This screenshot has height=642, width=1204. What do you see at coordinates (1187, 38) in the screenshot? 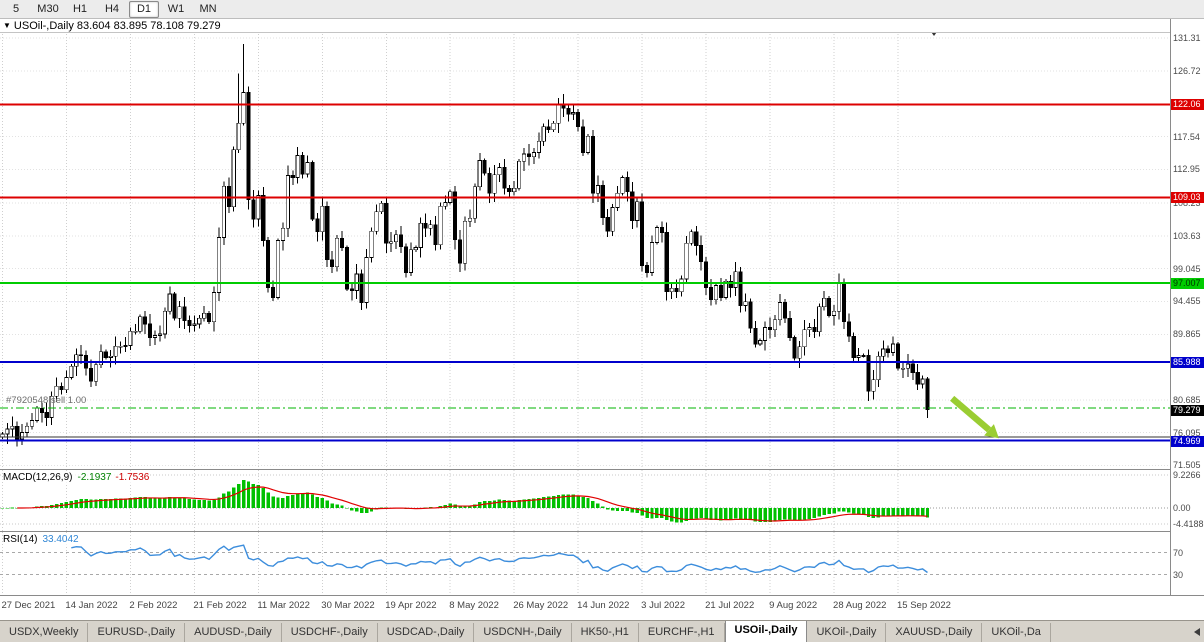
I see `price-axis-label: 131.31` at bounding box center [1187, 38].